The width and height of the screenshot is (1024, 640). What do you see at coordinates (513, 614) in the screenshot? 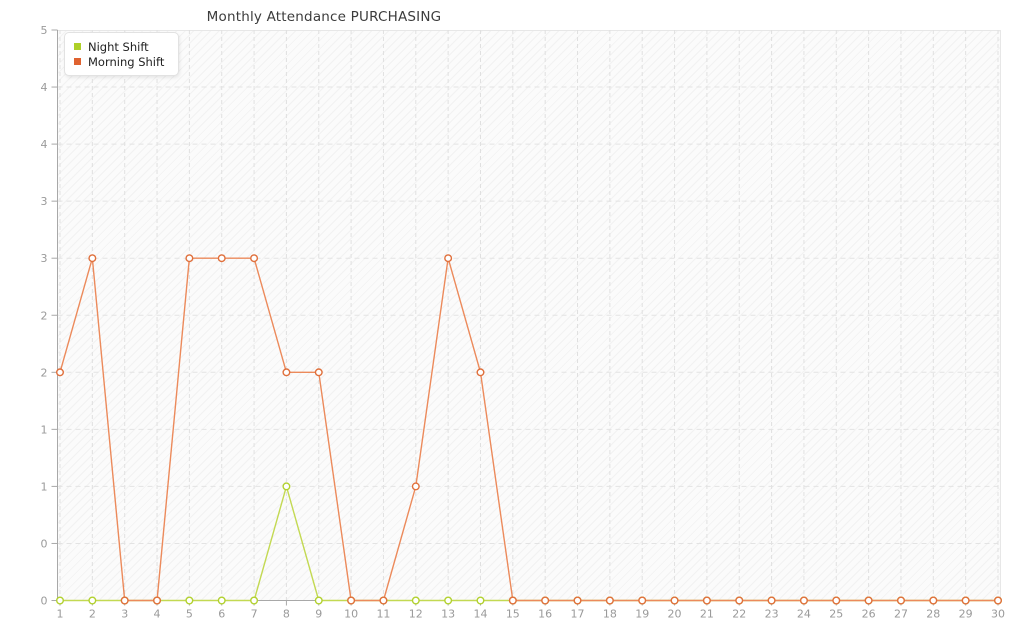
I see `x-tick-label: 15` at bounding box center [513, 614].